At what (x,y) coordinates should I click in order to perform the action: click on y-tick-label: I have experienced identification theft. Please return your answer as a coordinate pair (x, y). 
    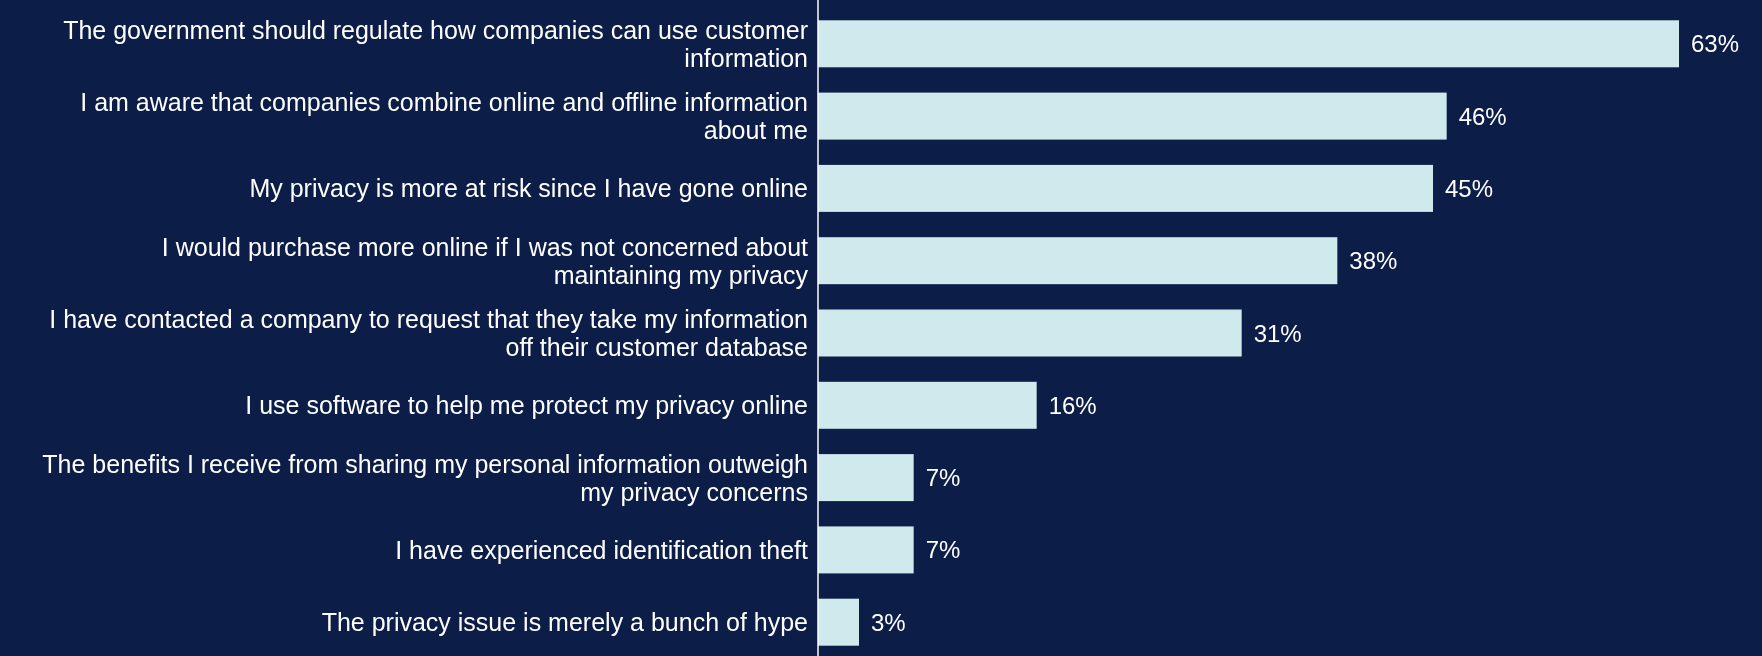
    Looking at the image, I should click on (602, 549).